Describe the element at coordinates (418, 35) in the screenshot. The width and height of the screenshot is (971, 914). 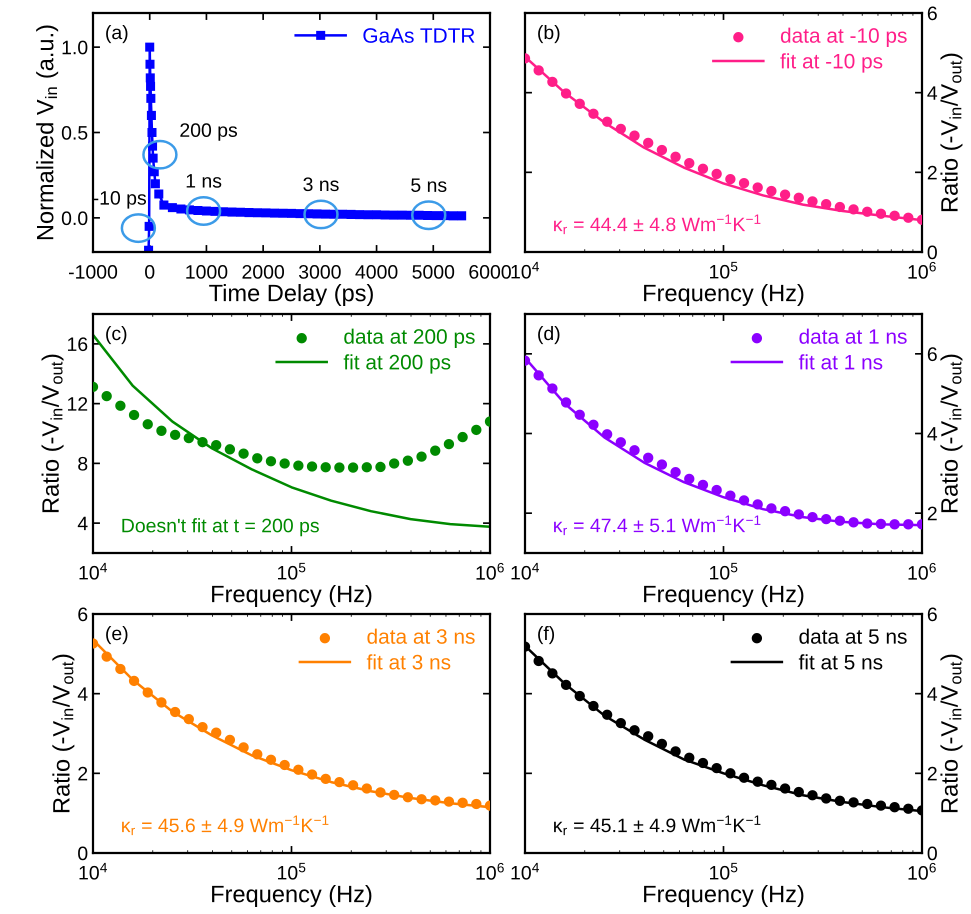
I see `legend-label: GaAs TDTR` at that location.